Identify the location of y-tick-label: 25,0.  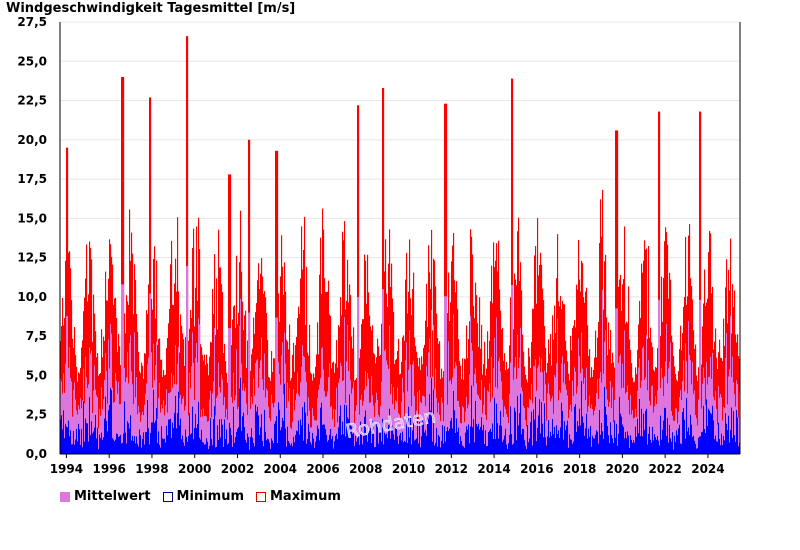
(32, 61).